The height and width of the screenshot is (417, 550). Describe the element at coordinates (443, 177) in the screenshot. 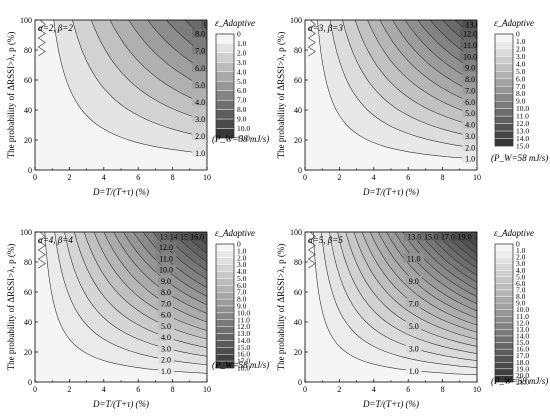

I see `x-tick-label: 8` at that location.